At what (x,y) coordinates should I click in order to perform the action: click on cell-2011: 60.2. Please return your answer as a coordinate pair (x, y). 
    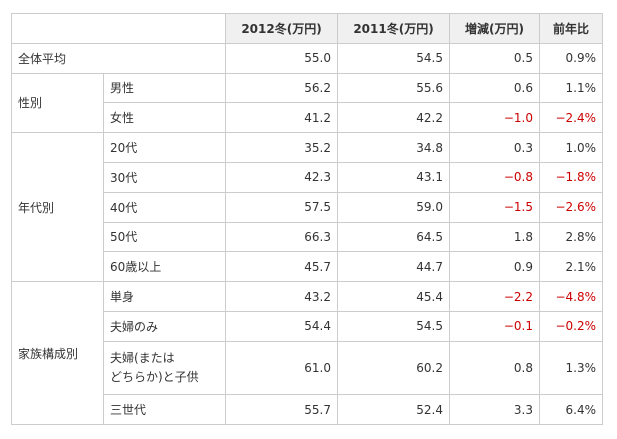
    Looking at the image, I should click on (393, 368).